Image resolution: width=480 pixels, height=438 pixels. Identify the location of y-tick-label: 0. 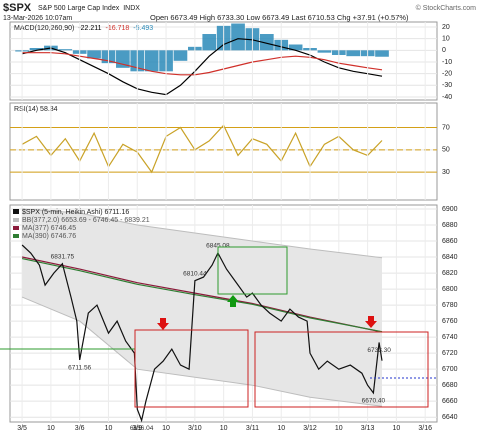
(444, 50).